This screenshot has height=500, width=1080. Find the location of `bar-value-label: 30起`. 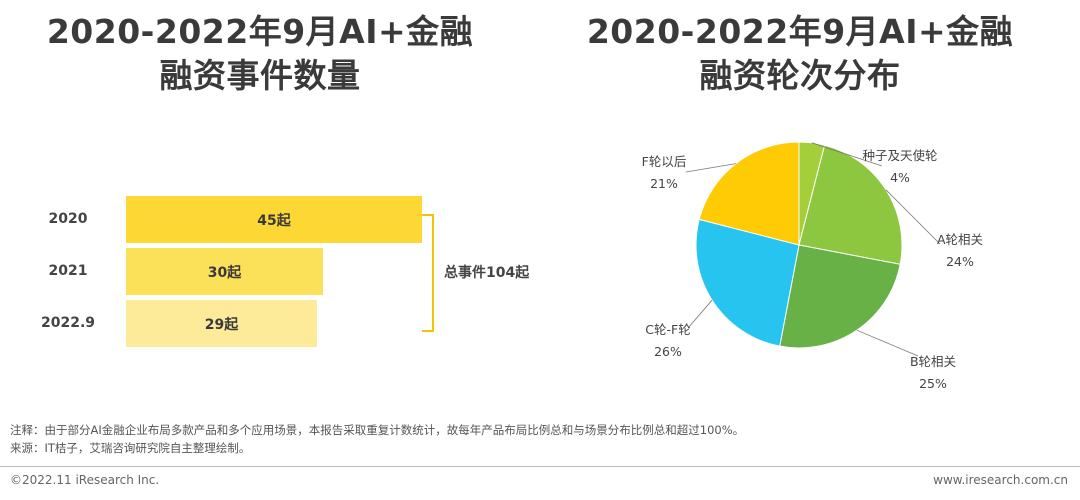

bar-value-label: 30起 is located at coordinates (224, 272).